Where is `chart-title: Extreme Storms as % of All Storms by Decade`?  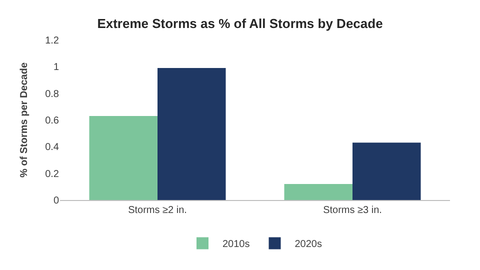 chart-title: Extreme Storms as % of All Storms by Decade is located at coordinates (240, 23).